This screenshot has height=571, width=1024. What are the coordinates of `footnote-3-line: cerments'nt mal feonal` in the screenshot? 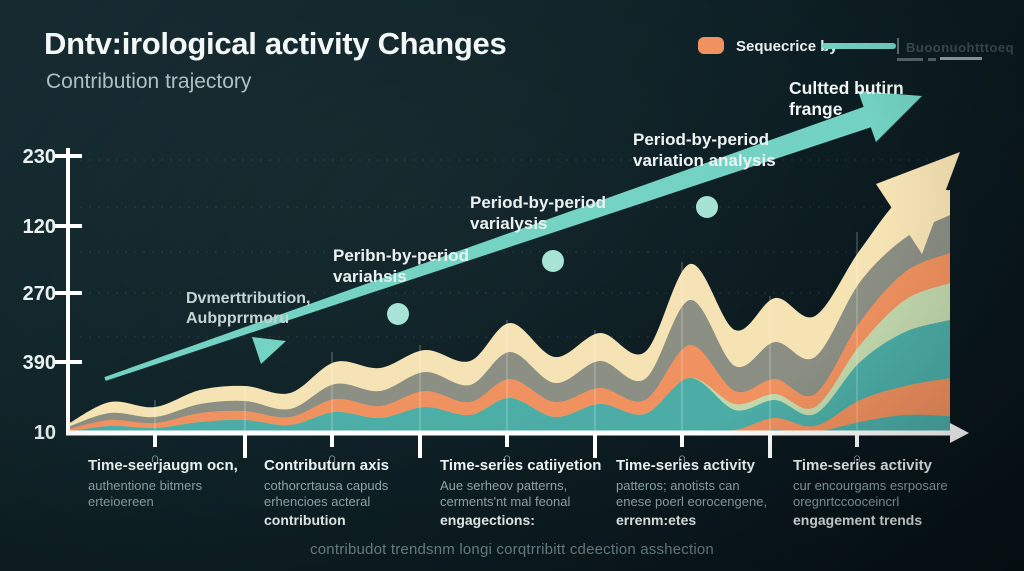 It's located at (505, 502).